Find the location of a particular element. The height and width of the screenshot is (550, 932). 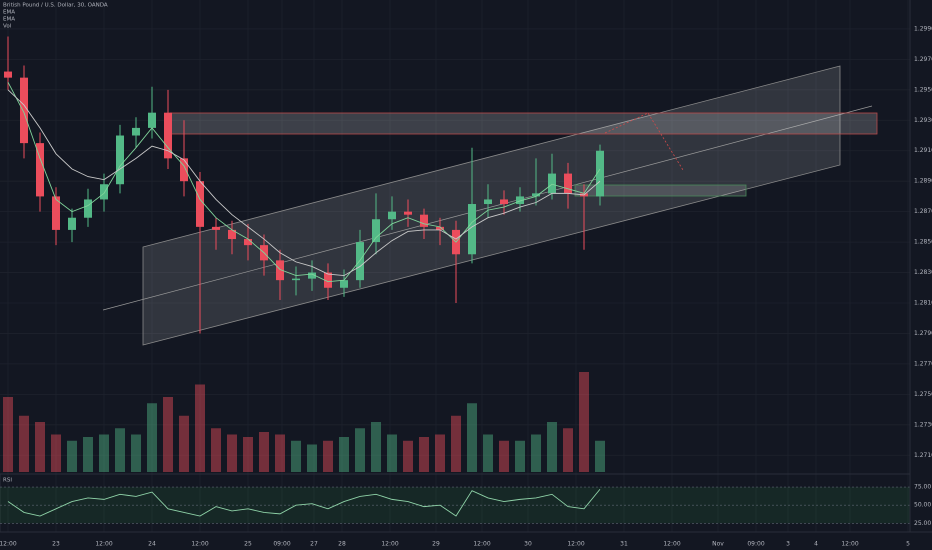

x-tick-label: 25 is located at coordinates (248, 544).